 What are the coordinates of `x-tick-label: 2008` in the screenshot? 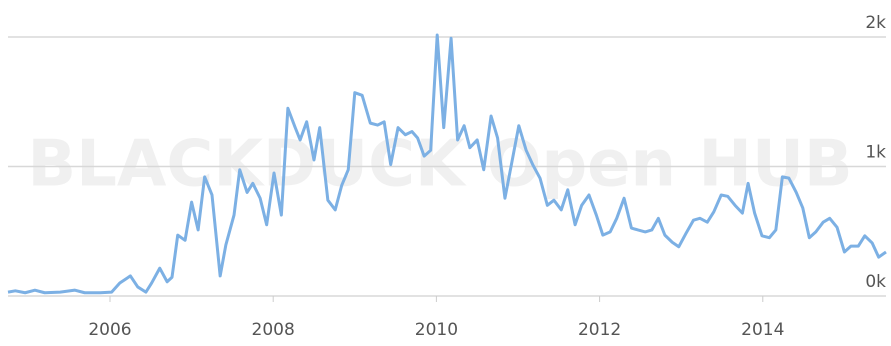 It's located at (273, 330).